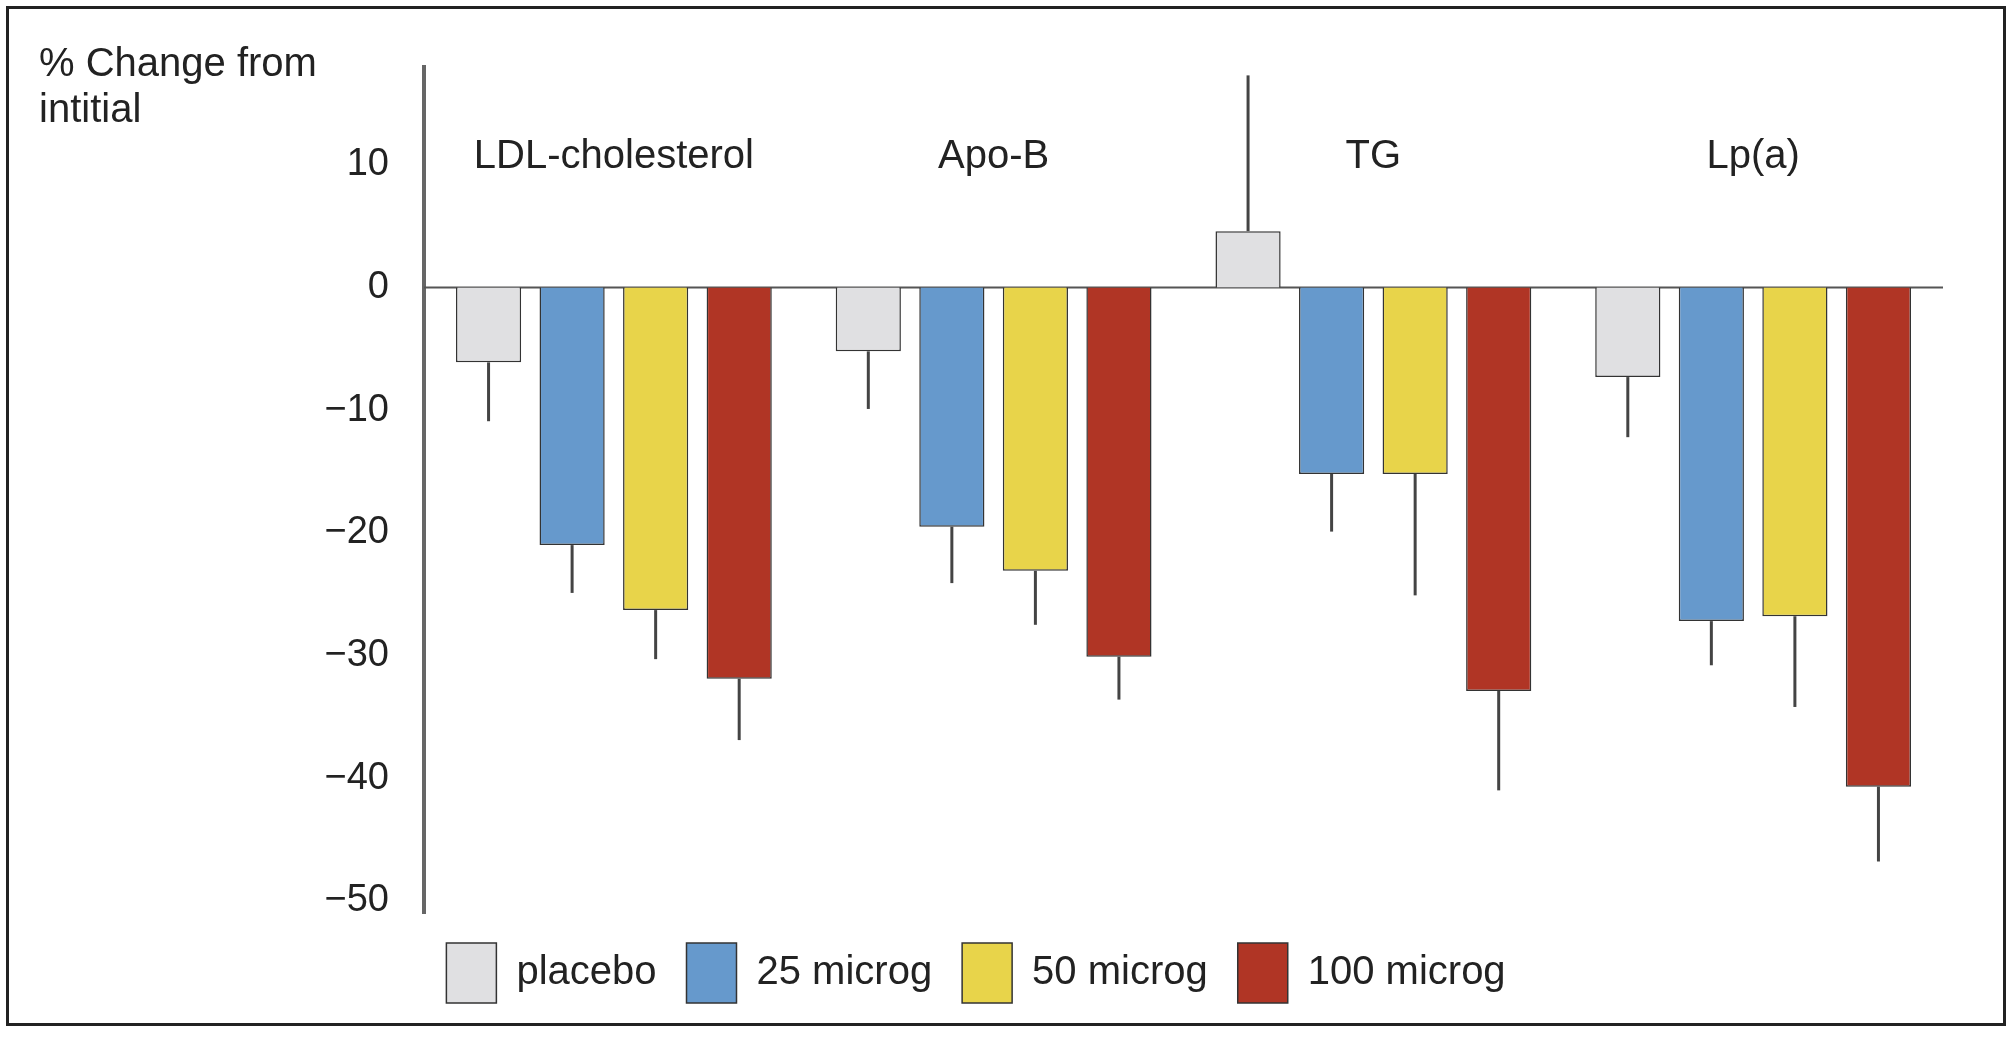  What do you see at coordinates (613, 153) in the screenshot?
I see `x-tick-label: LDL-cholesterol` at bounding box center [613, 153].